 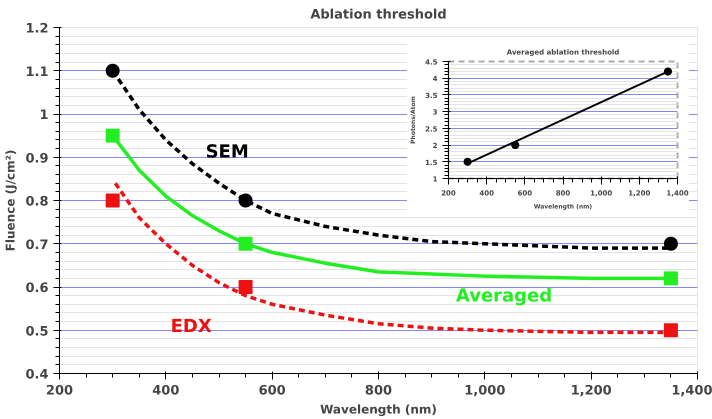 What do you see at coordinates (504, 295) in the screenshot?
I see `text: Averaged` at bounding box center [504, 295].